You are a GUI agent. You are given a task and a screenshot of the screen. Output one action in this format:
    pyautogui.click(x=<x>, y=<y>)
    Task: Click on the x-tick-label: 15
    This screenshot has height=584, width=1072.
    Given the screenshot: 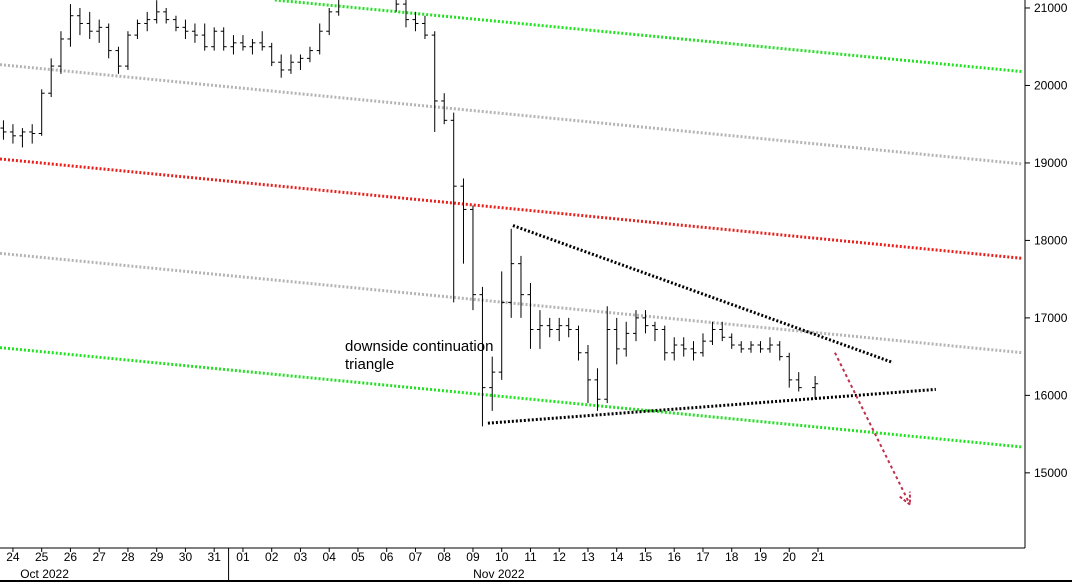 What is the action you would take?
    pyautogui.click(x=646, y=557)
    